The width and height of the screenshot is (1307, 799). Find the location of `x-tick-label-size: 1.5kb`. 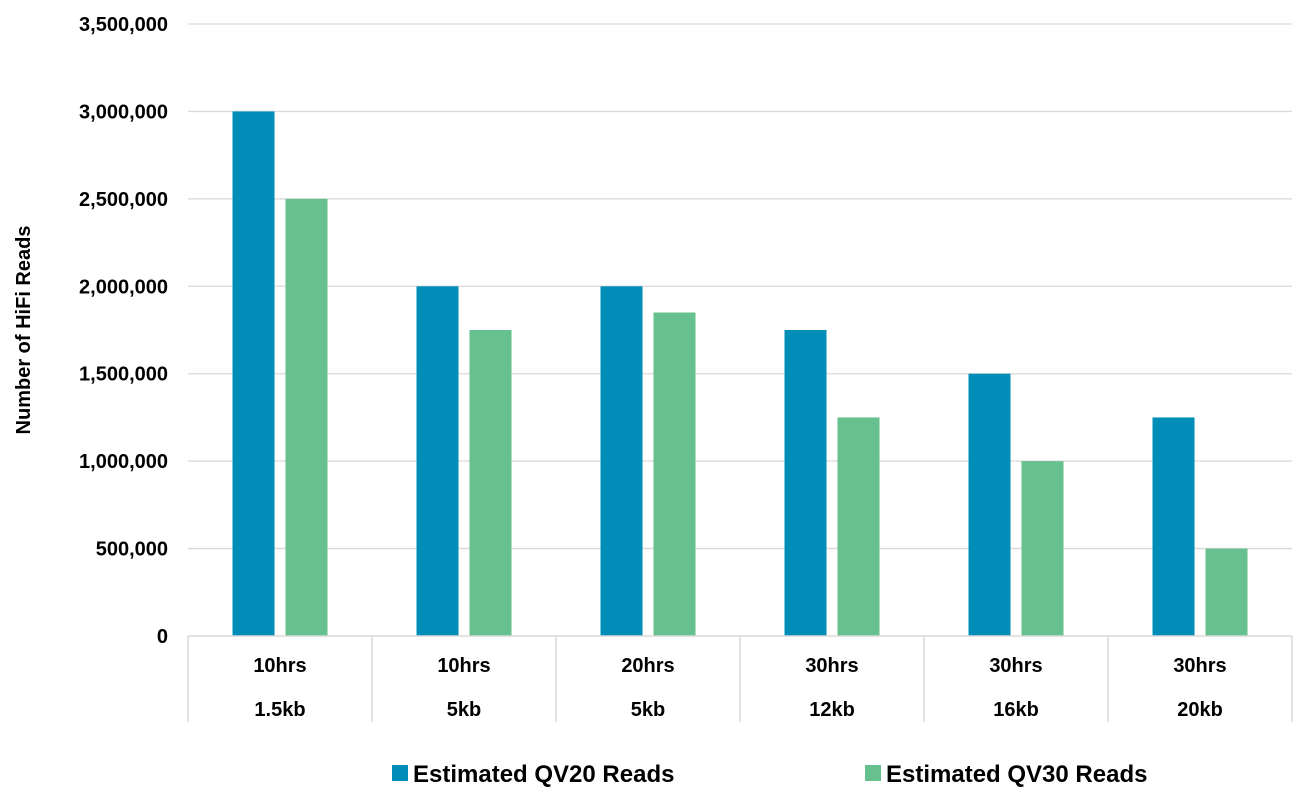

x-tick-label-size: 1.5kb is located at coordinates (279, 710).